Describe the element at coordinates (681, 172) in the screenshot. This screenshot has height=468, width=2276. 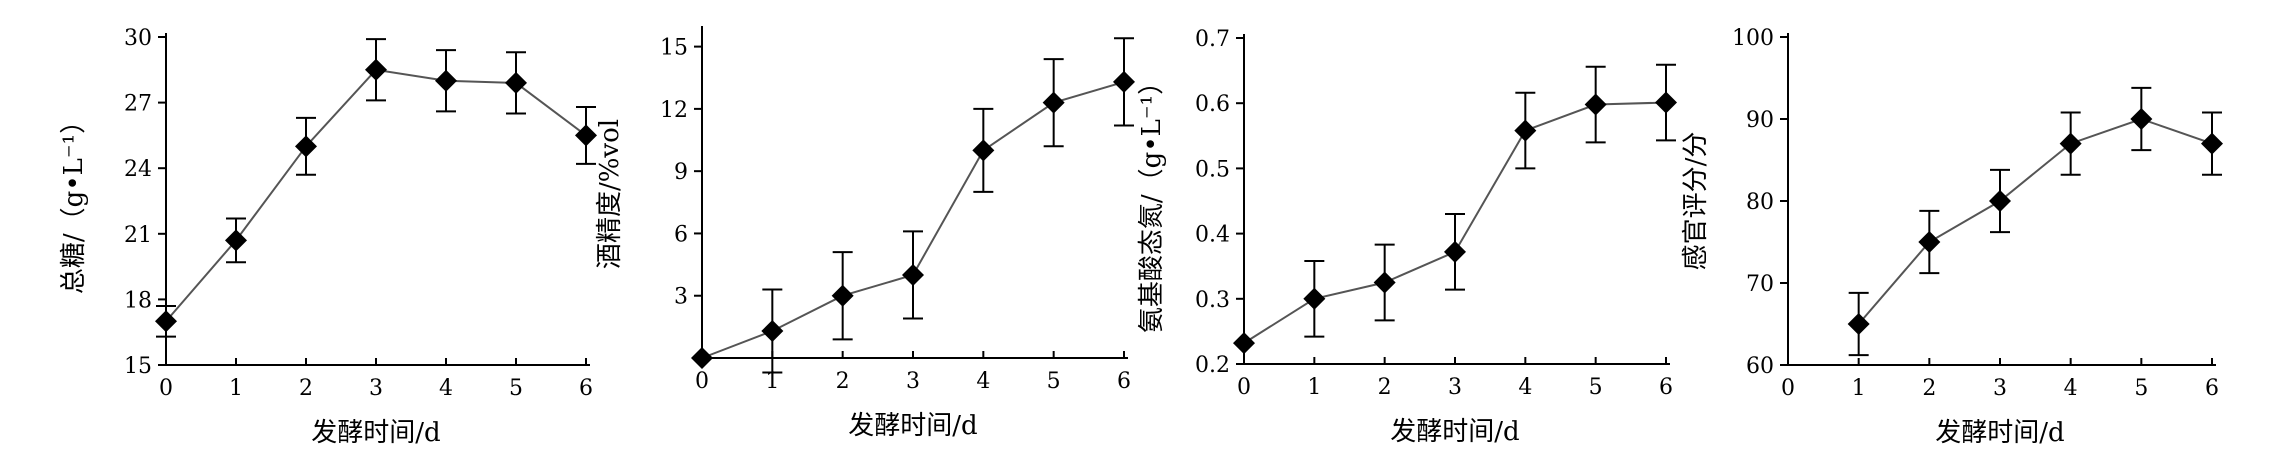
I see `y-tick-label: 9` at that location.